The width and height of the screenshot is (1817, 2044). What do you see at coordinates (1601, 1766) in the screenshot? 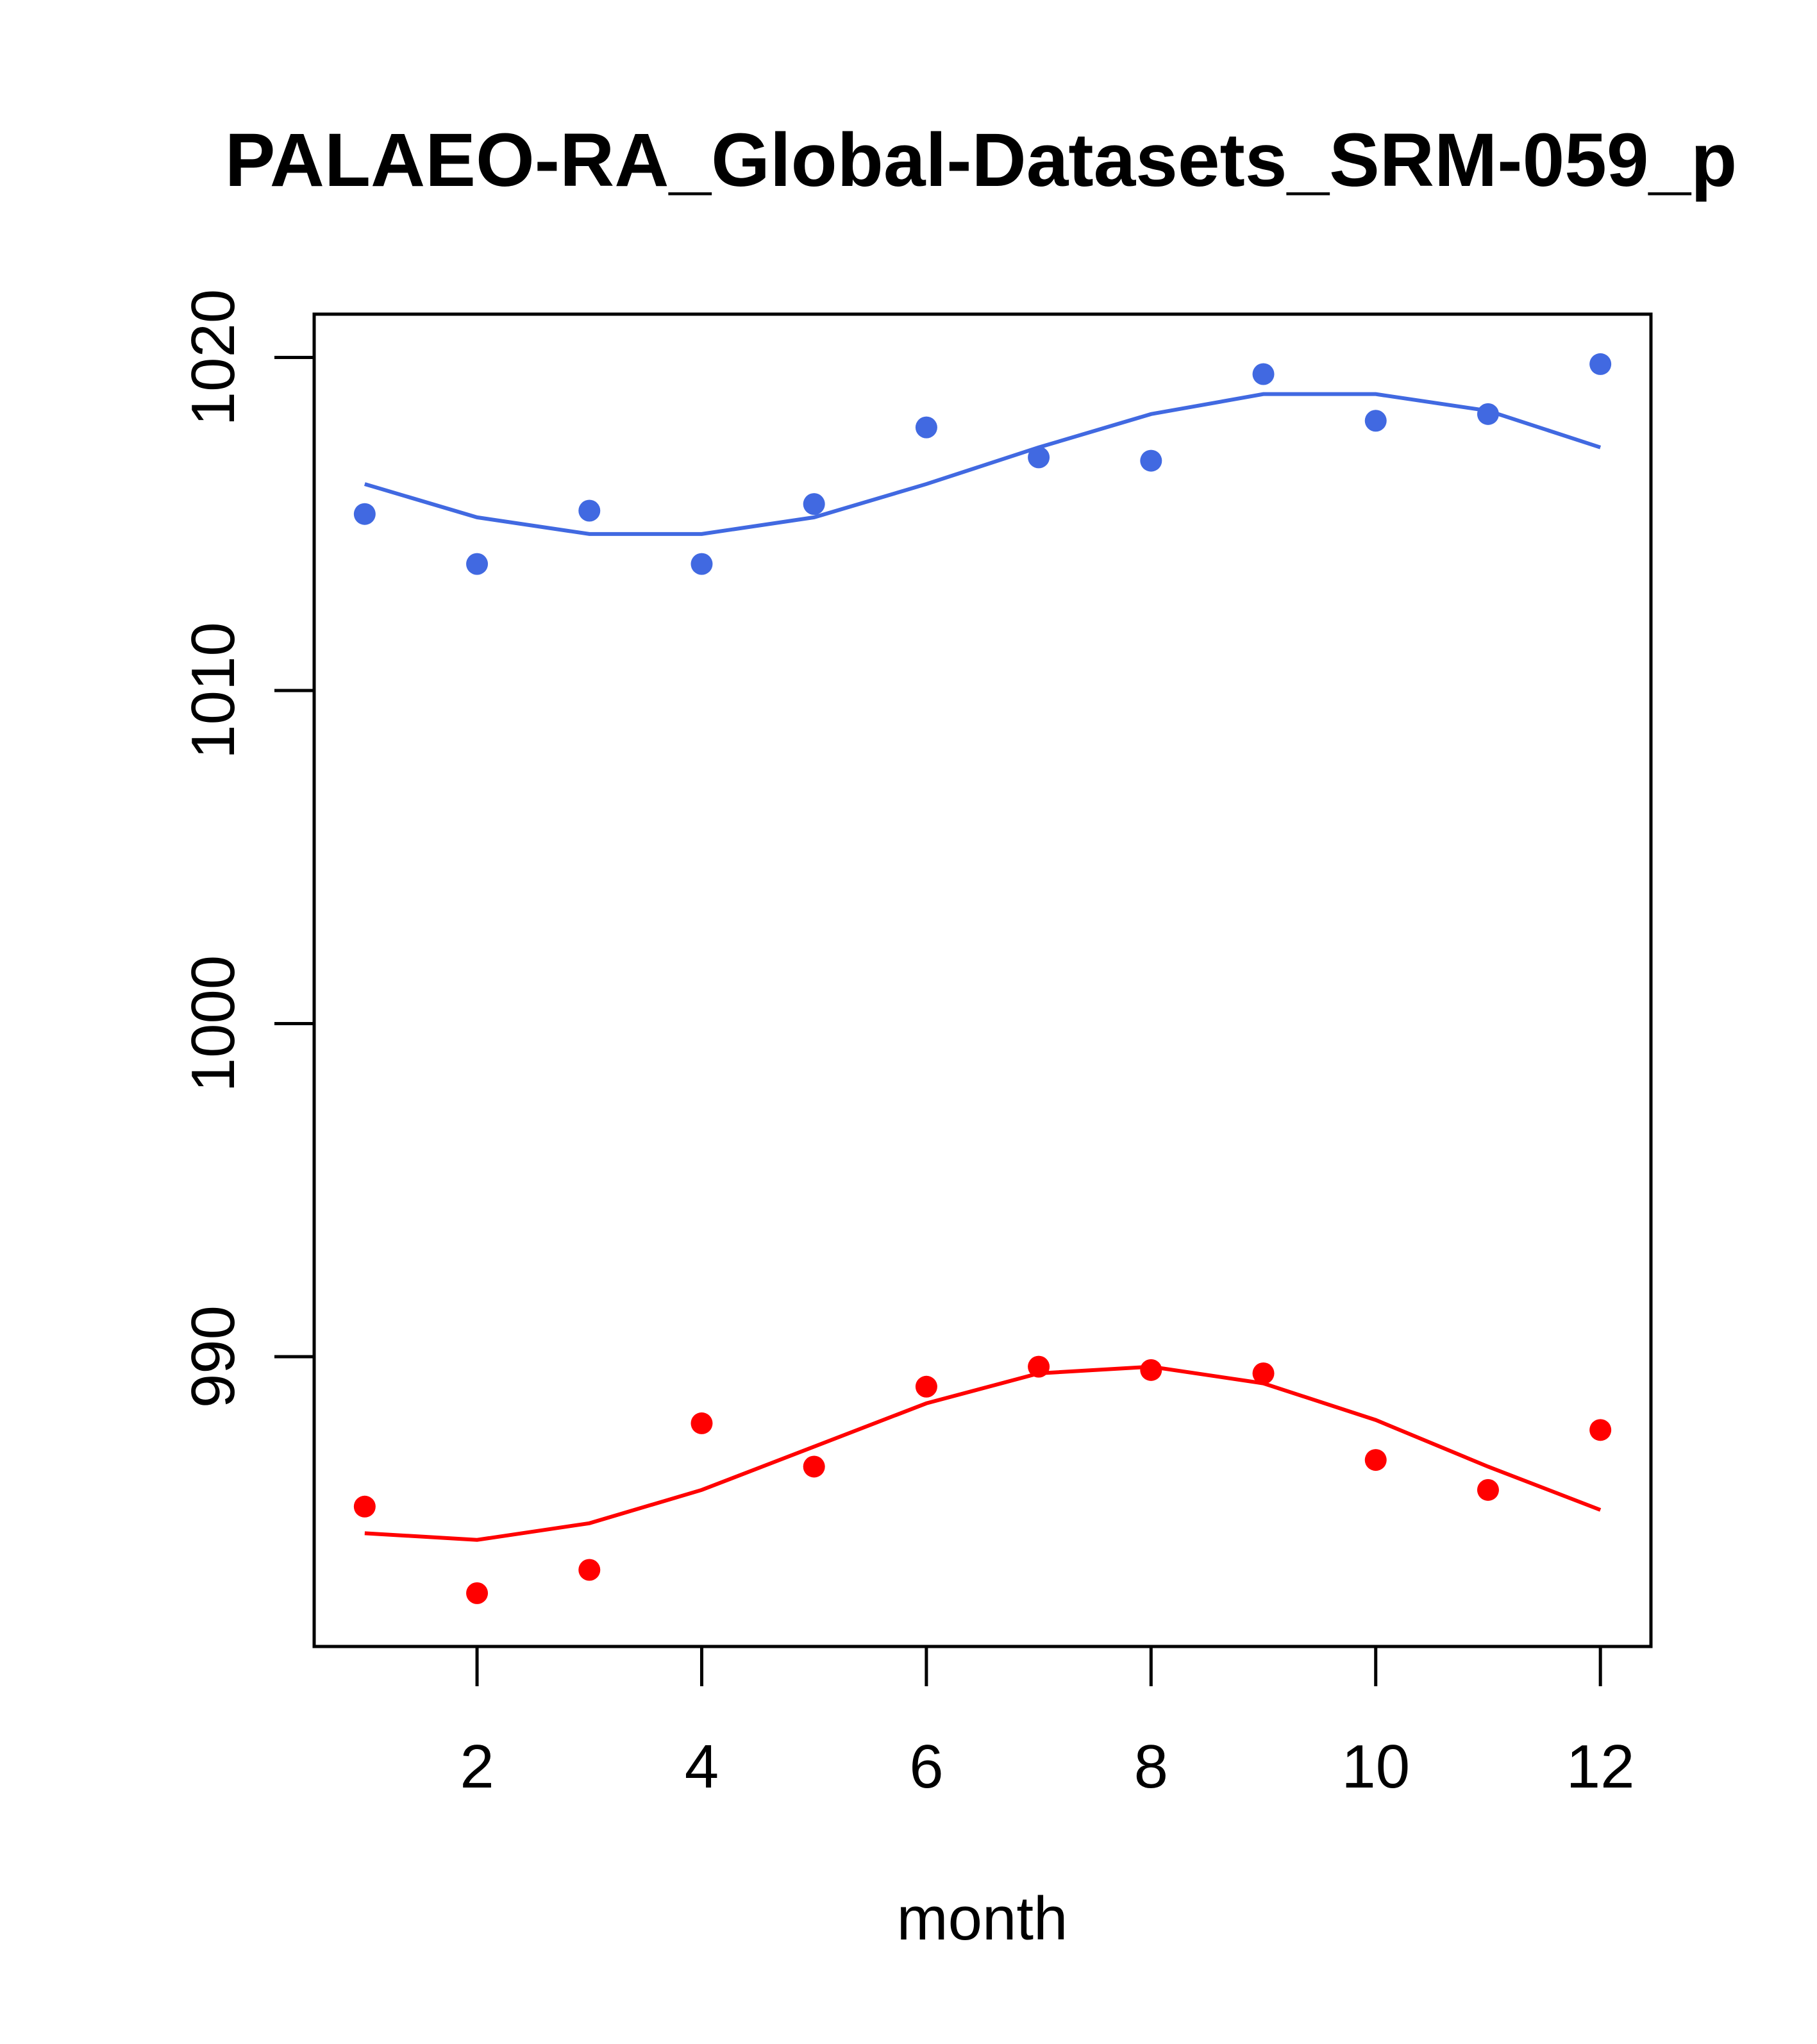
I see `x-tick-label: 12` at bounding box center [1601, 1766].